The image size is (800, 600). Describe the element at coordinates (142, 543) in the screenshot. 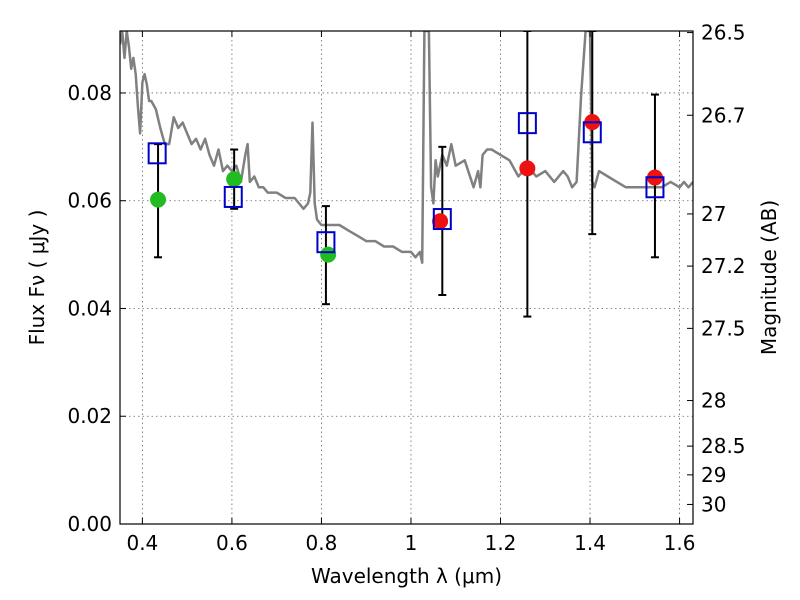

I see `x-tick-label: 0.4` at that location.